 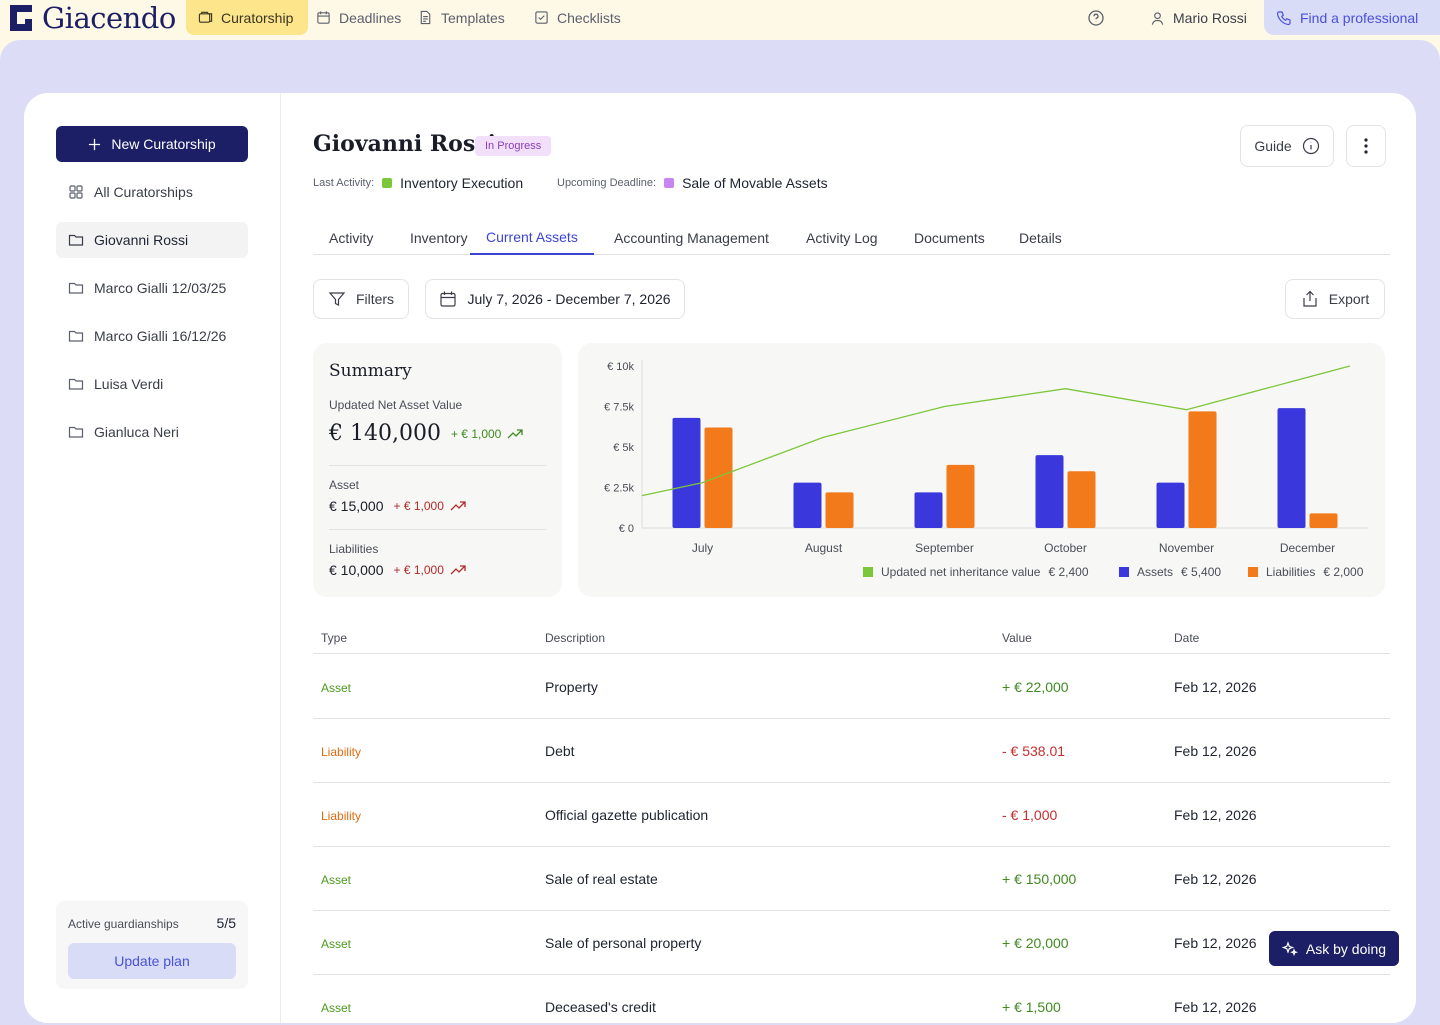 I want to click on more-options-button, so click(x=1366, y=146).